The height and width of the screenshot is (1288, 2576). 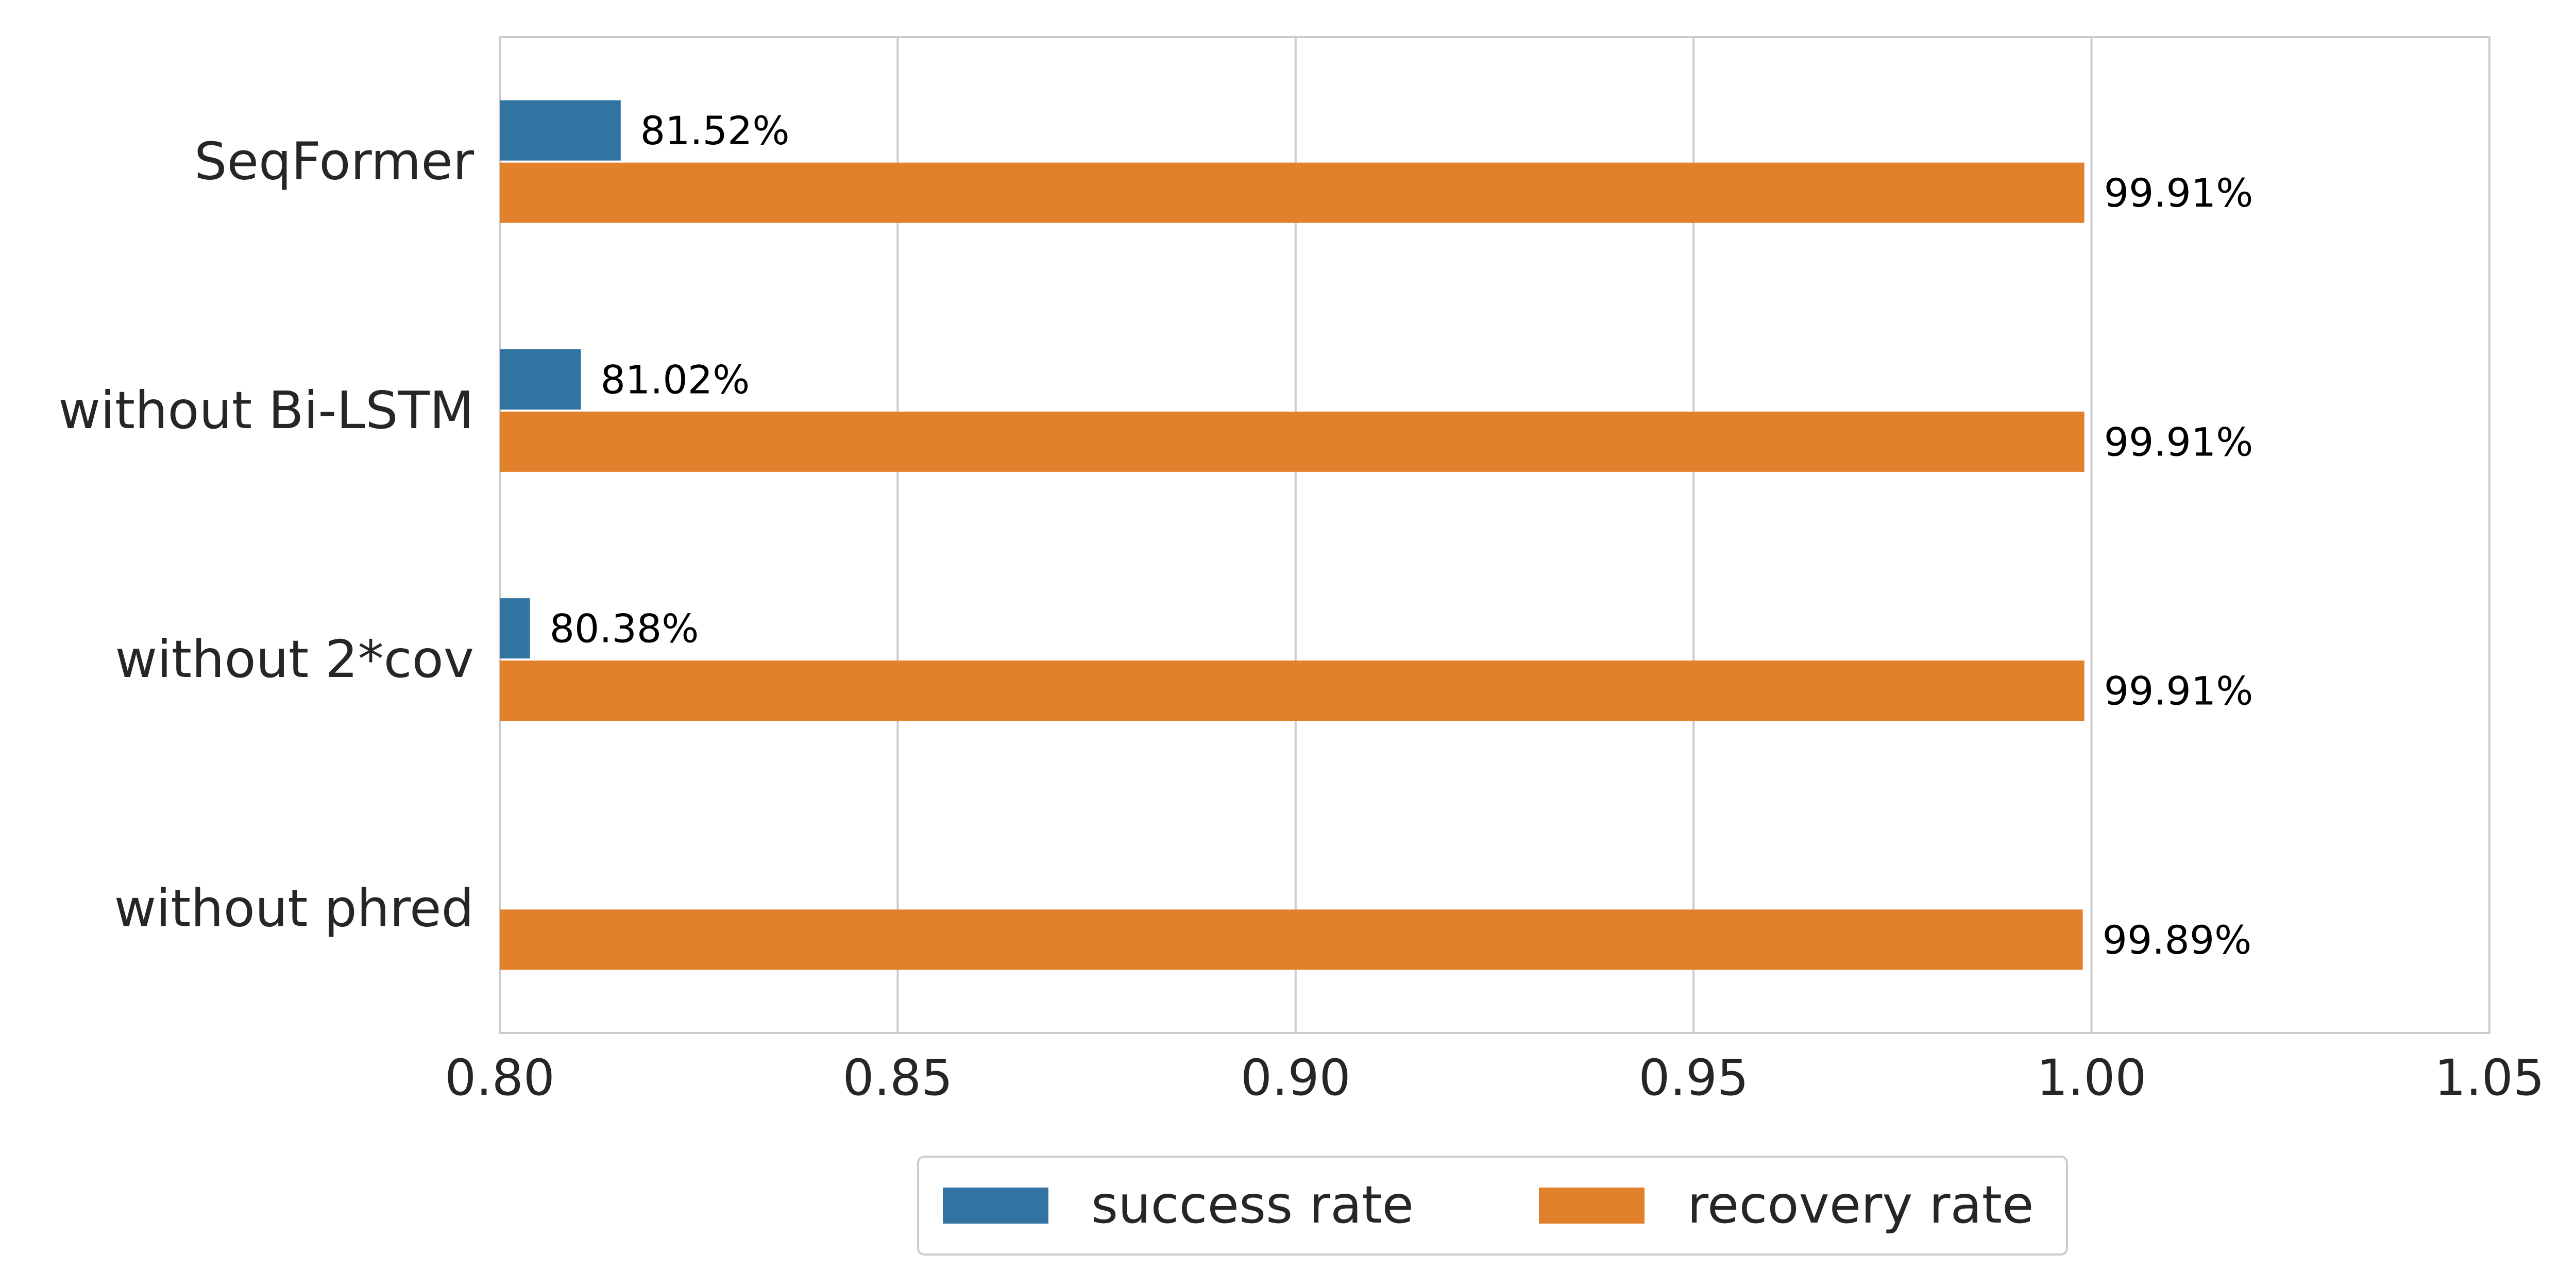 What do you see at coordinates (715, 131) in the screenshot?
I see `data-label: 81.52%` at bounding box center [715, 131].